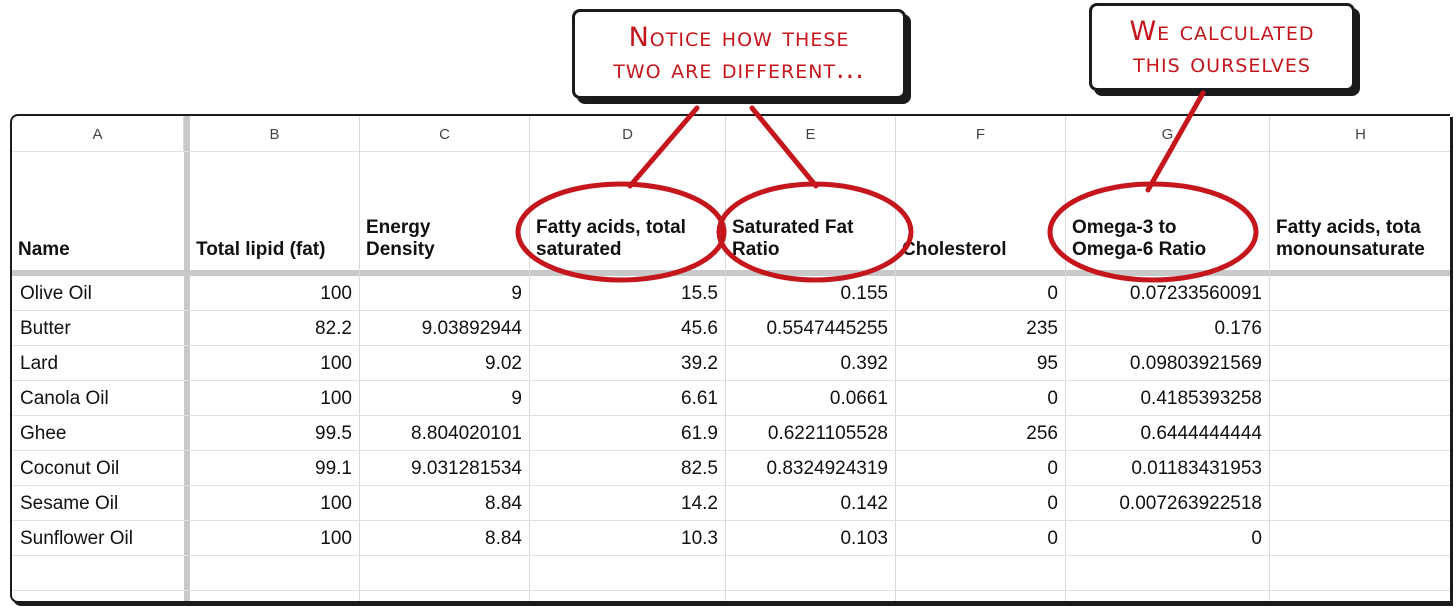 This screenshot has height=608, width=1456. What do you see at coordinates (64, 398) in the screenshot?
I see `table-cell-name: Canola Oil` at bounding box center [64, 398].